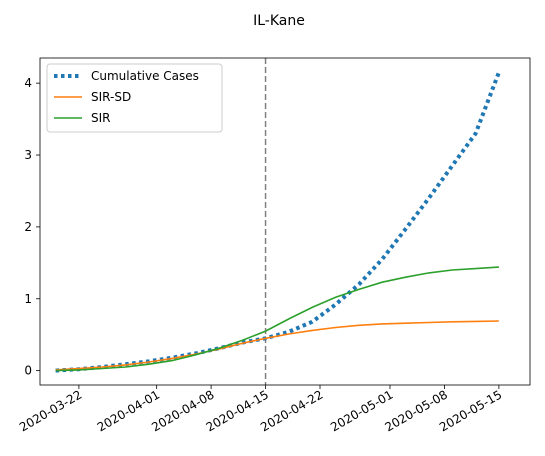 The width and height of the screenshot is (545, 456). I want to click on y-axis: 0 1 2 3 4, so click(32, 227).